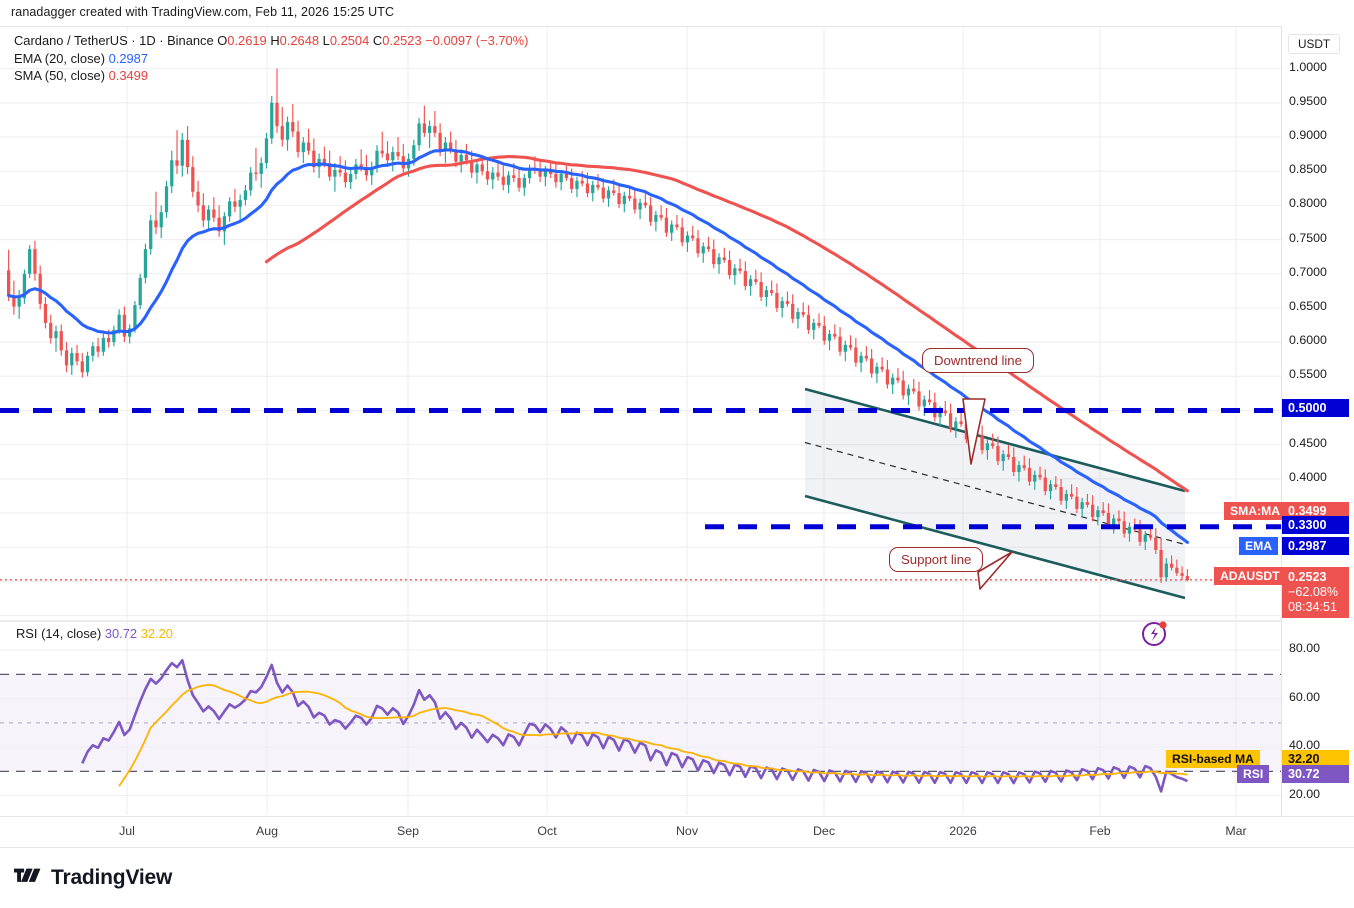 This screenshot has height=908, width=1354. What do you see at coordinates (1213, 759) in the screenshot?
I see `rsi-based-ma-badge: RSI-based MA` at bounding box center [1213, 759].